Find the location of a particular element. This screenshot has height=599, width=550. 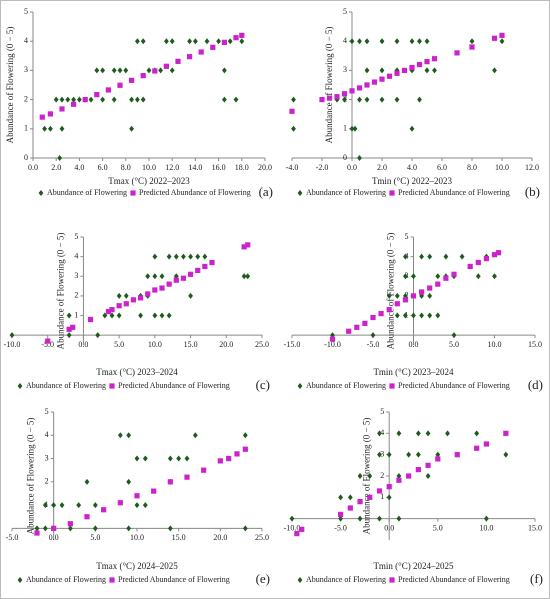

y-tick-label: 5 is located at coordinates (345, 11).